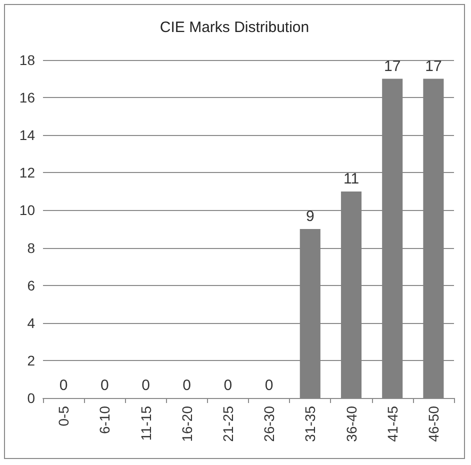 The image size is (471, 465). Describe the element at coordinates (310, 216) in the screenshot. I see `data-label: 9` at that location.